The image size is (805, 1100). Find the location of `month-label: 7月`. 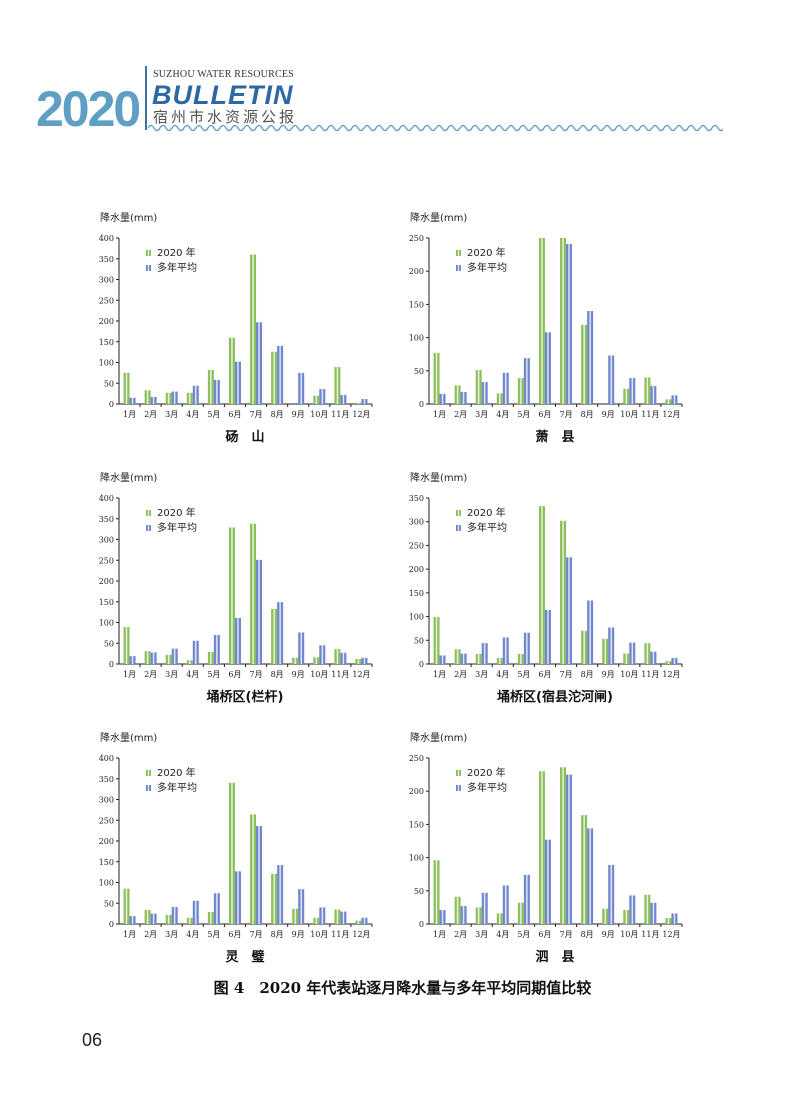

month-label: 7月 is located at coordinates (255, 414).